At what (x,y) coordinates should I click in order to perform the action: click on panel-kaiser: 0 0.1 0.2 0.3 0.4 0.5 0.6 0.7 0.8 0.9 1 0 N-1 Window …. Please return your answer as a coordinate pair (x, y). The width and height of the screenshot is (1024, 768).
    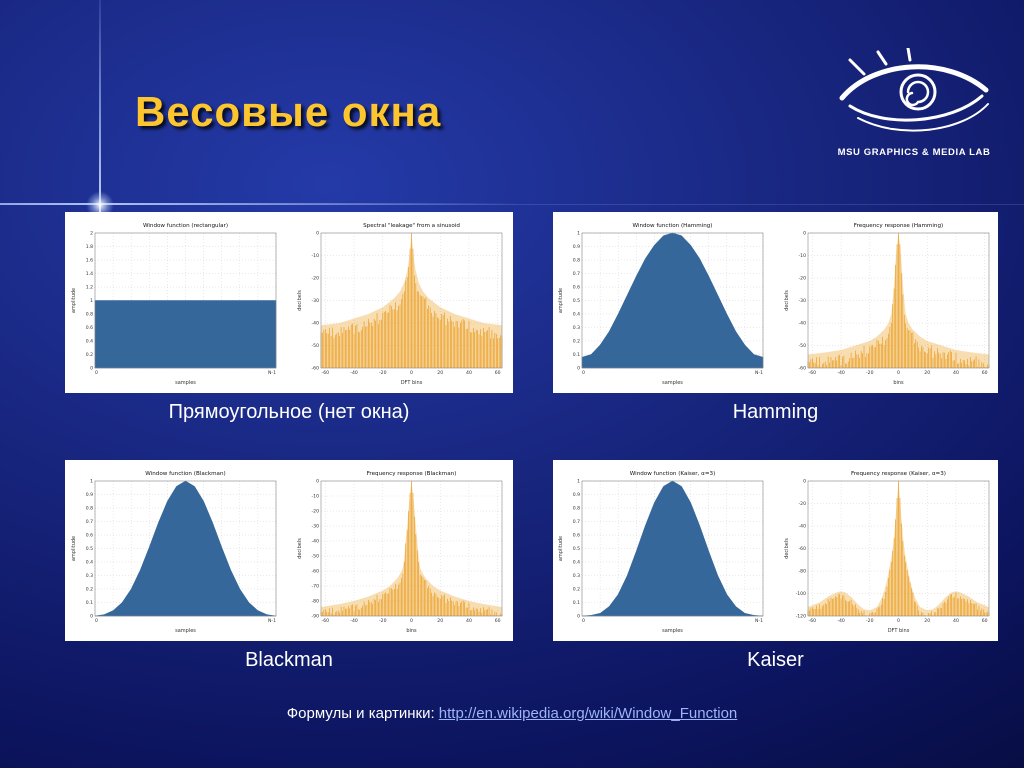
    Looking at the image, I should click on (775, 550).